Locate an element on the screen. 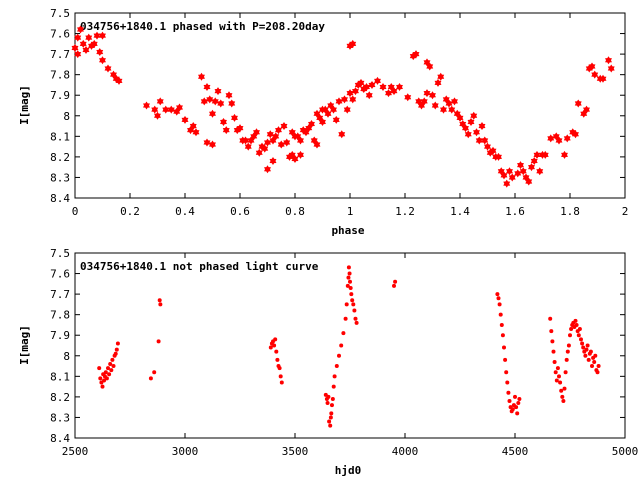 The width and height of the screenshot is (640, 480). x-tick-label: 2500 is located at coordinates (75, 451).